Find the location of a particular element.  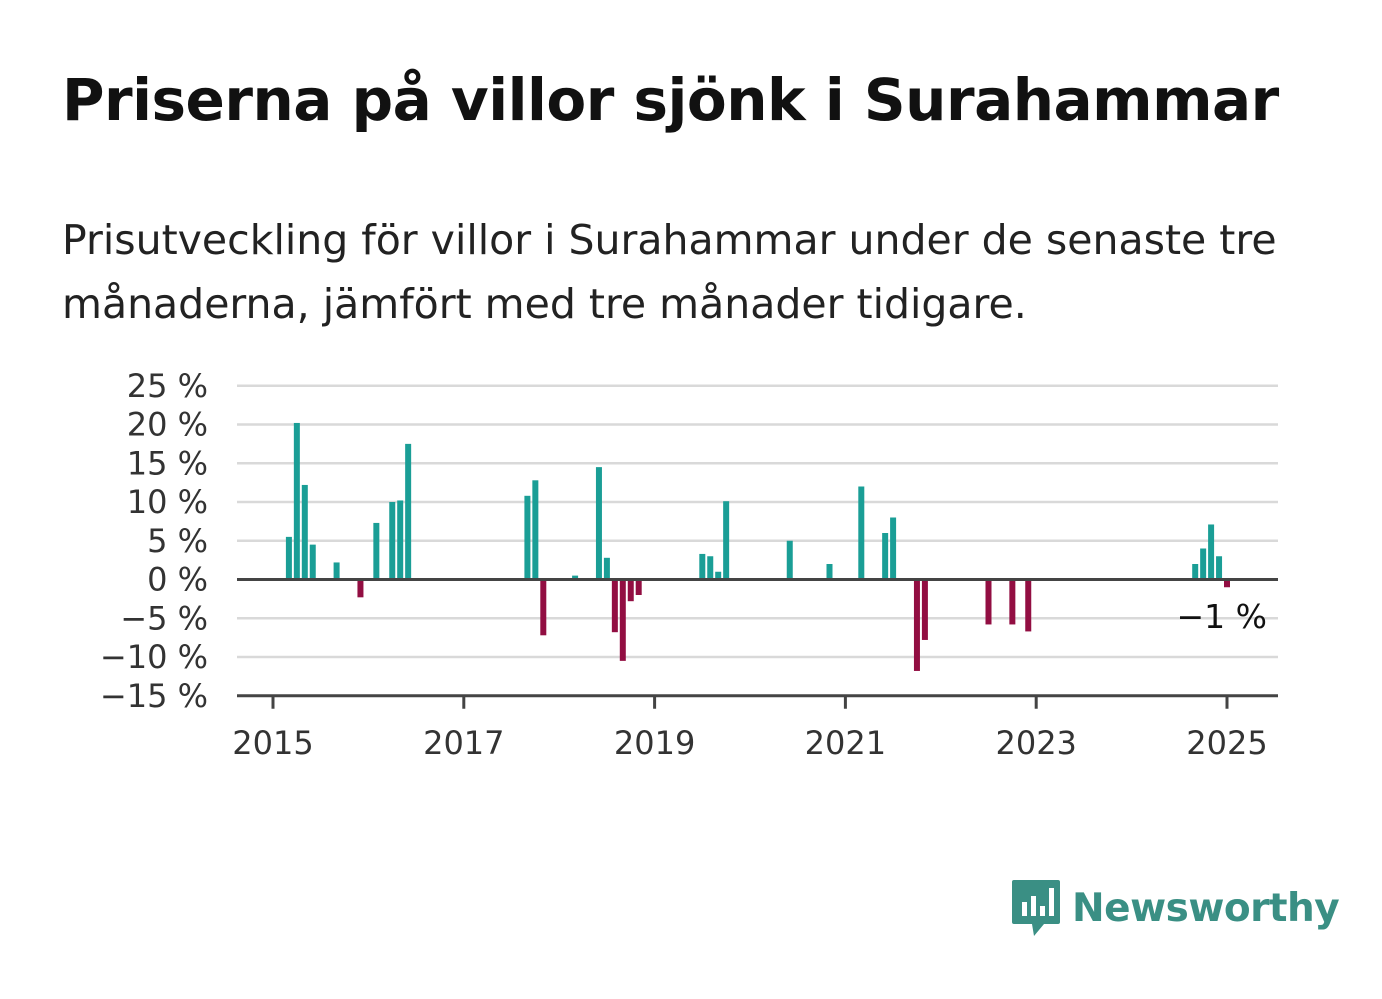

y-tick-label: 25 % is located at coordinates (167, 386).